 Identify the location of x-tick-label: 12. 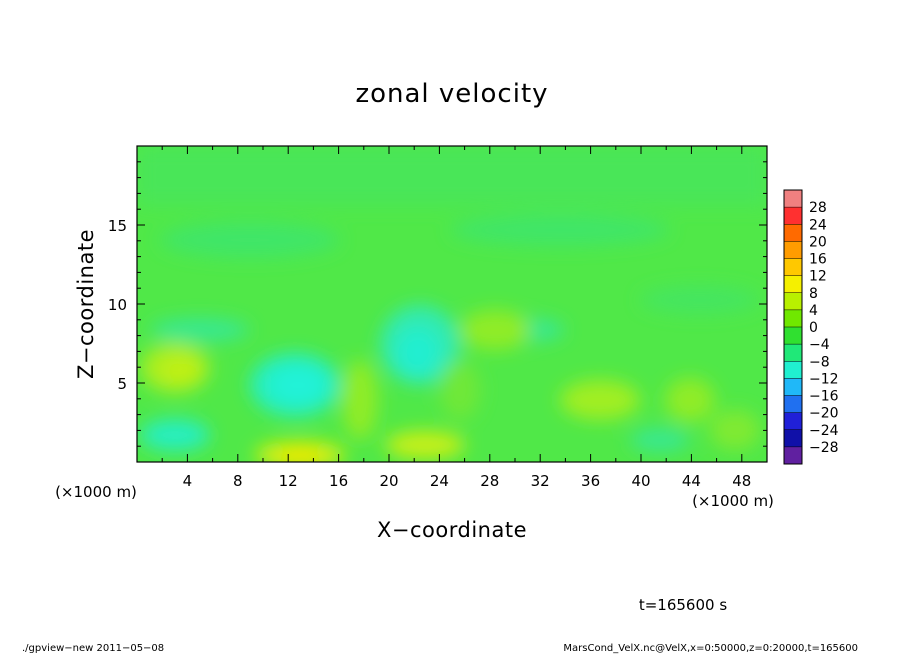
(288, 481).